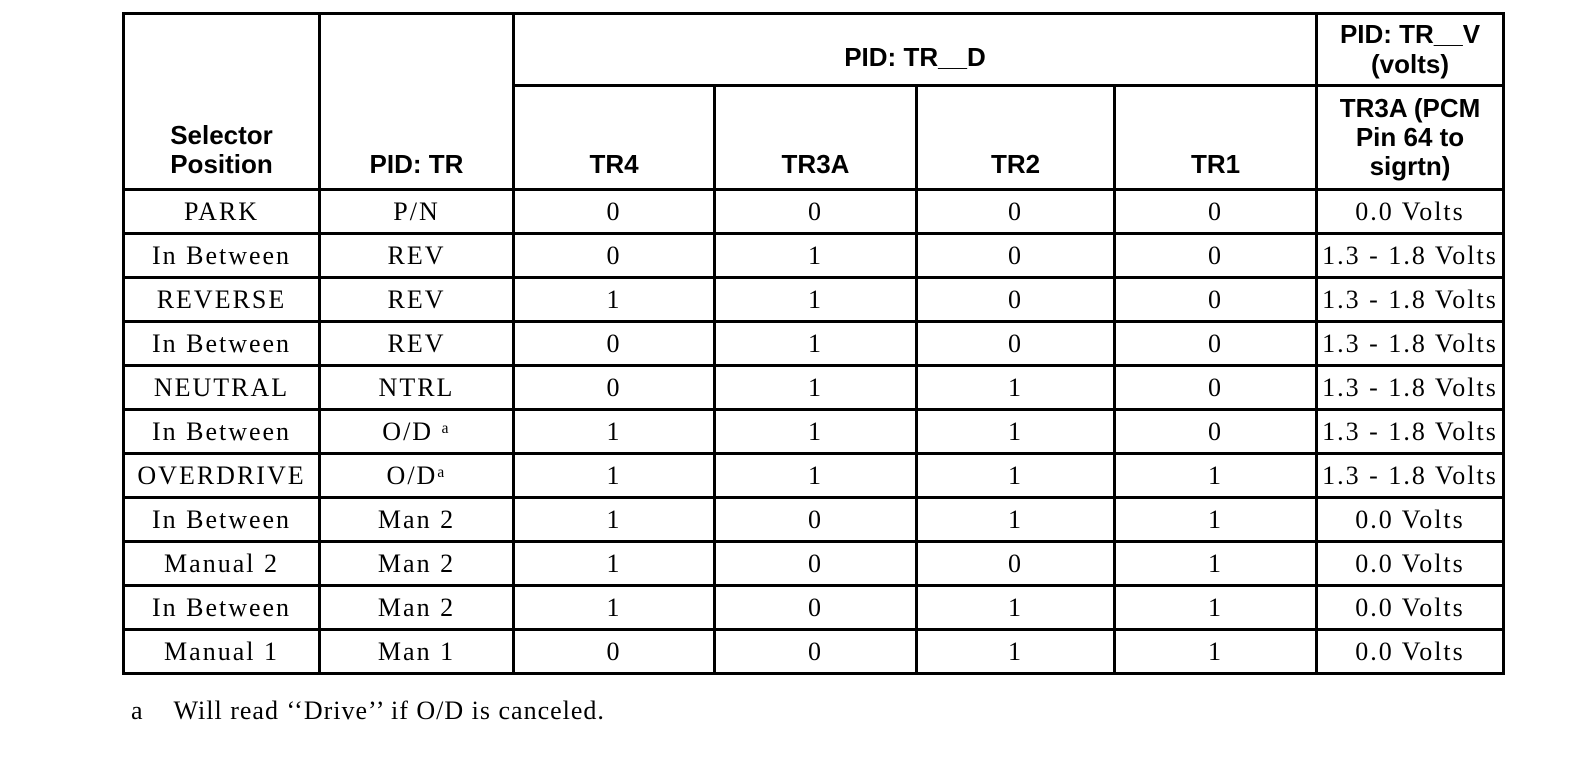 This screenshot has height=780, width=1584. I want to click on cell-selector-position: REVERSE, so click(221, 299).